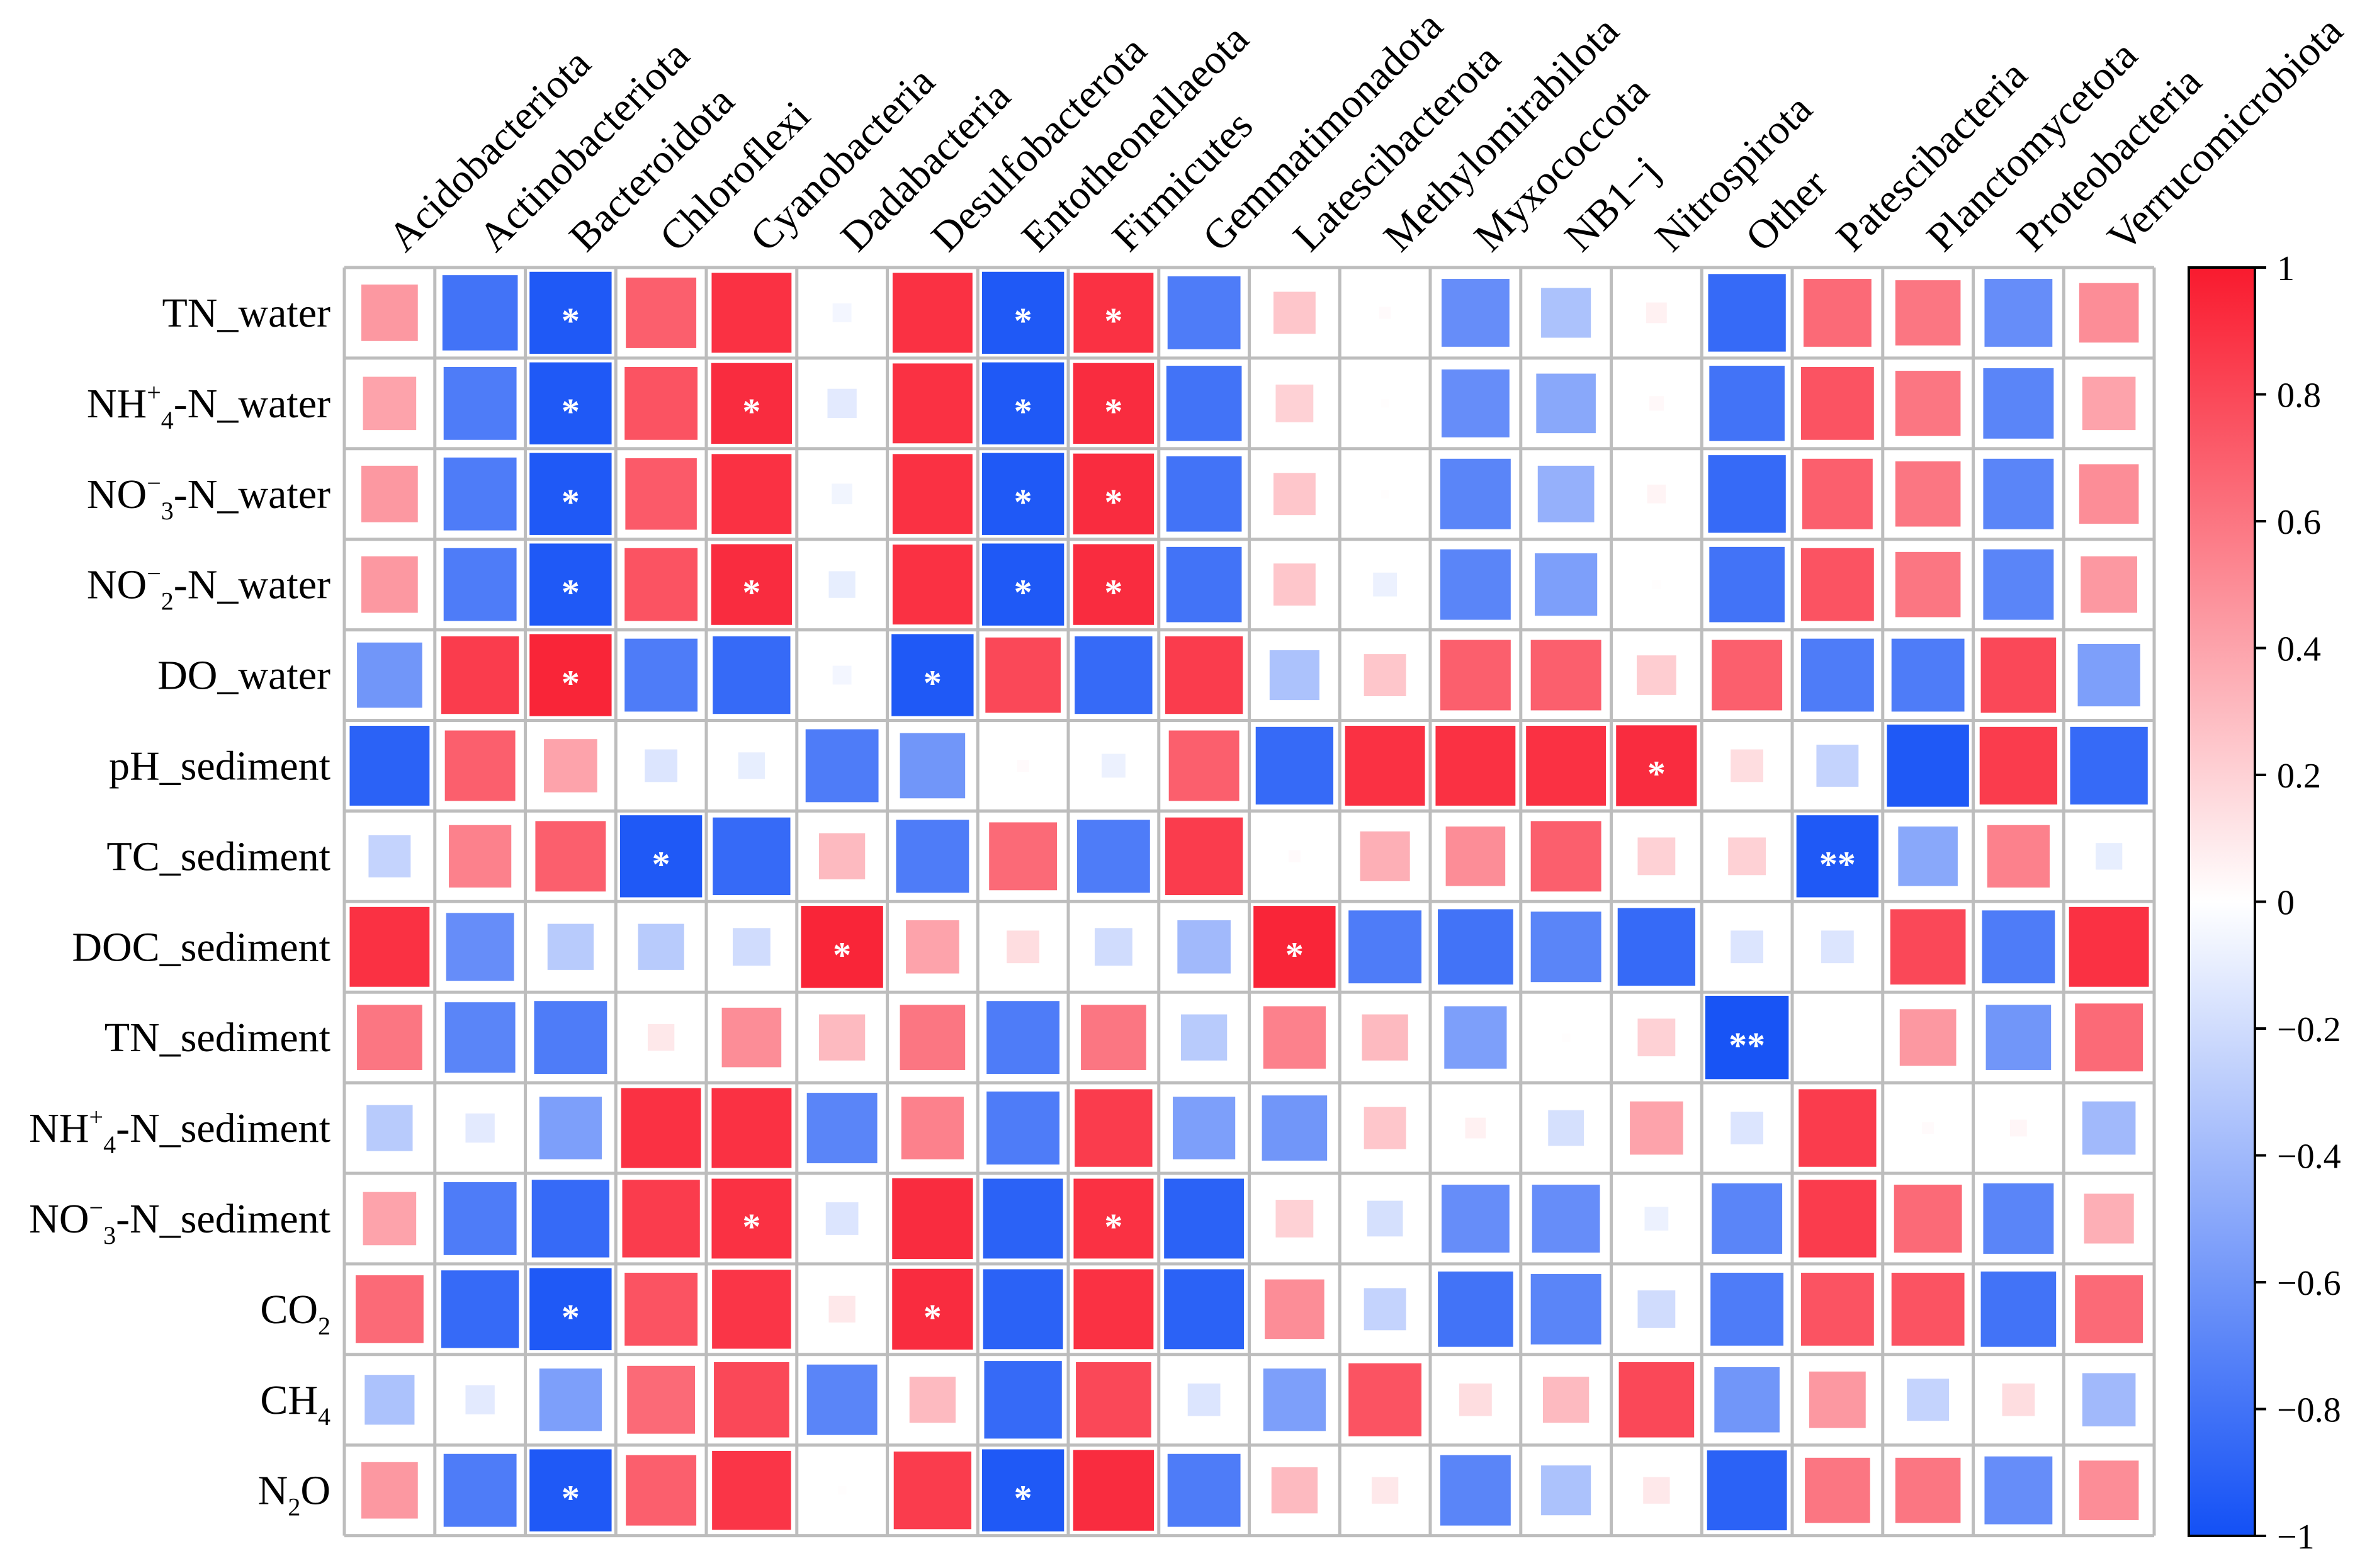  I want to click on row-label: CH4, so click(295, 1404).